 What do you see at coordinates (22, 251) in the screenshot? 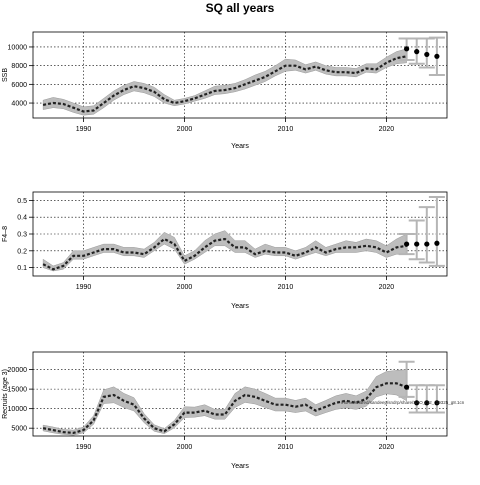
I see `y-tick-label: 0.2` at bounding box center [22, 251].